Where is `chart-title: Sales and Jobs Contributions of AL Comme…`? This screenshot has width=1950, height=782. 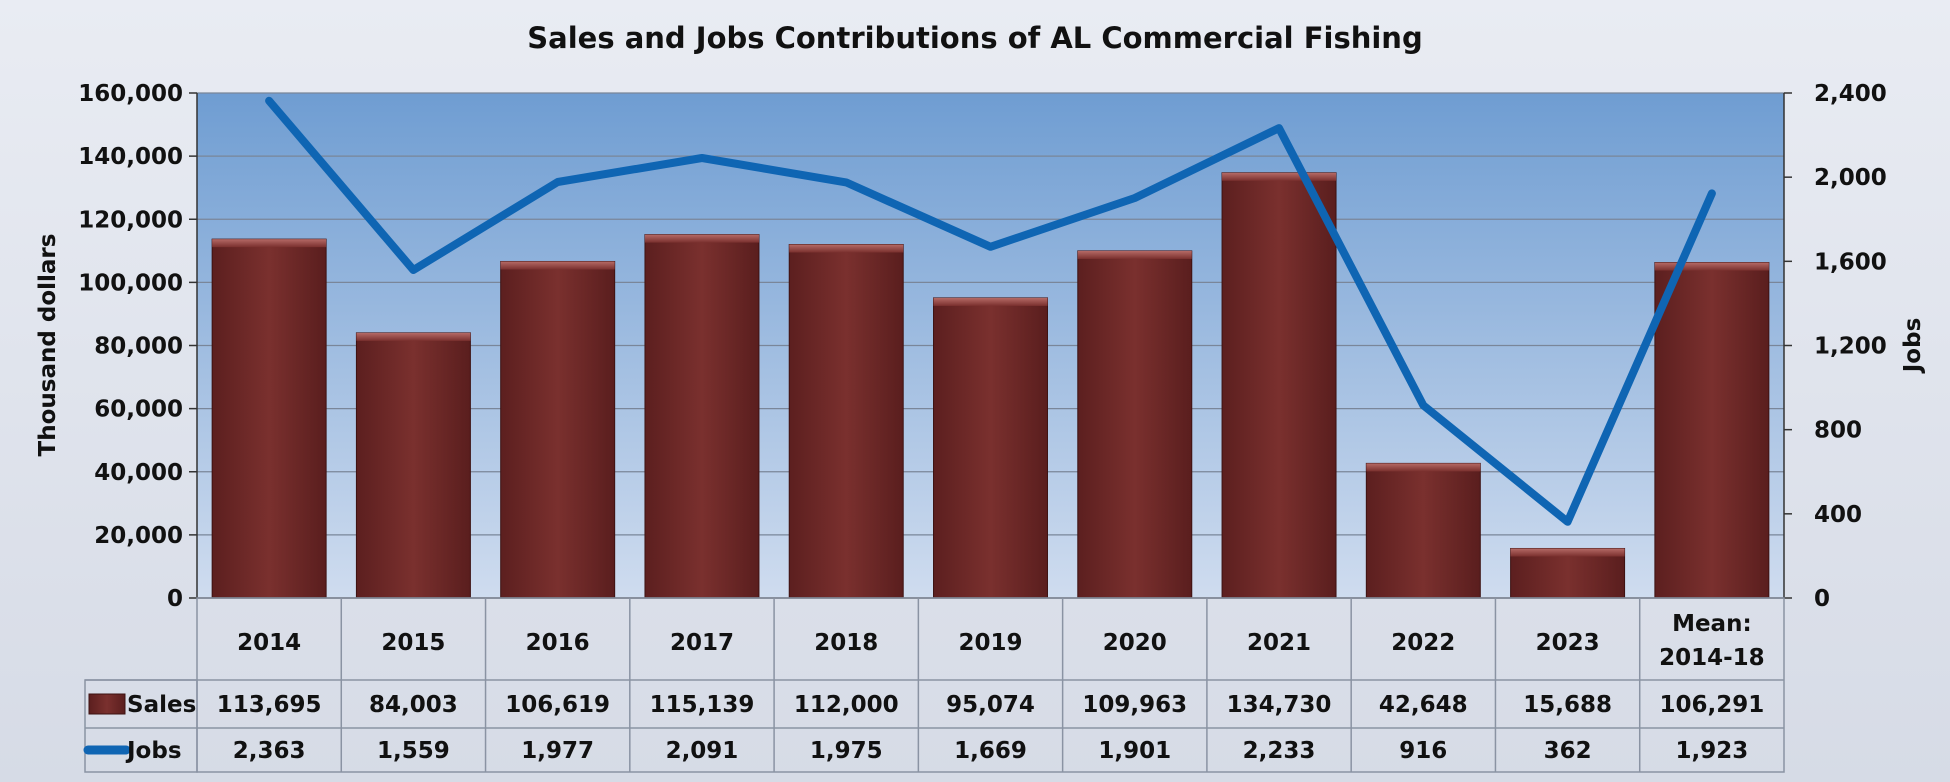
chart-title: Sales and Jobs Contributions of AL Comme… is located at coordinates (974, 38).